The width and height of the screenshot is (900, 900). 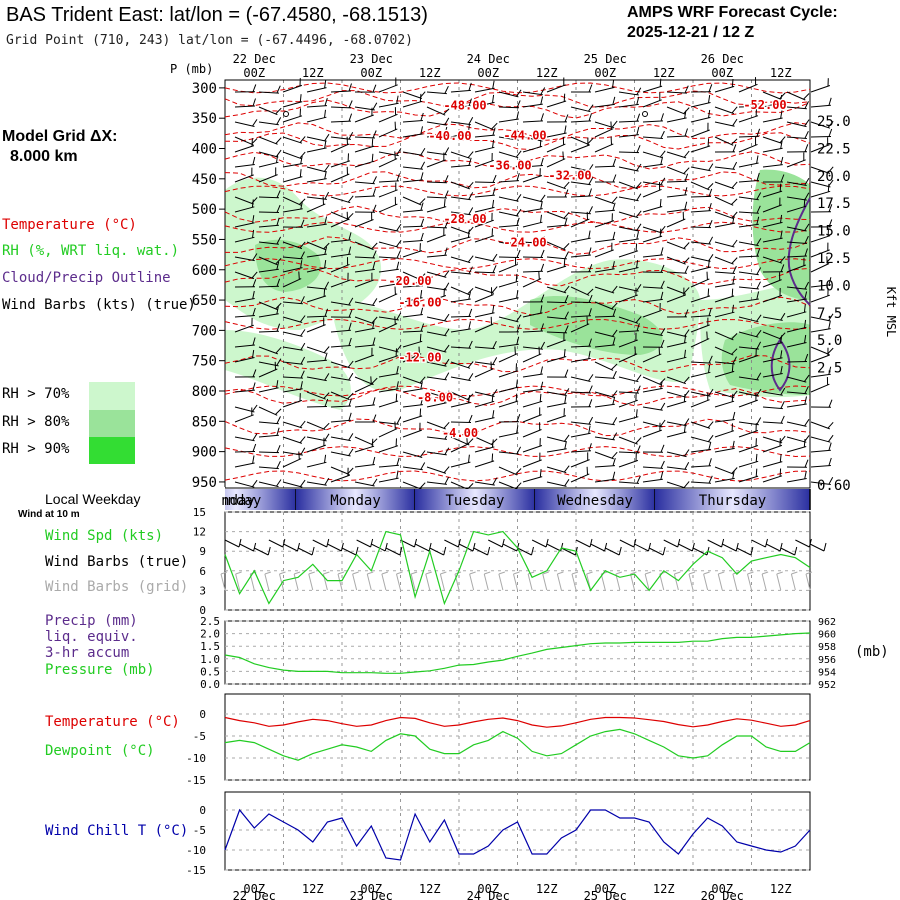 I want to click on wind-ytick-label: 3, so click(x=202, y=590).